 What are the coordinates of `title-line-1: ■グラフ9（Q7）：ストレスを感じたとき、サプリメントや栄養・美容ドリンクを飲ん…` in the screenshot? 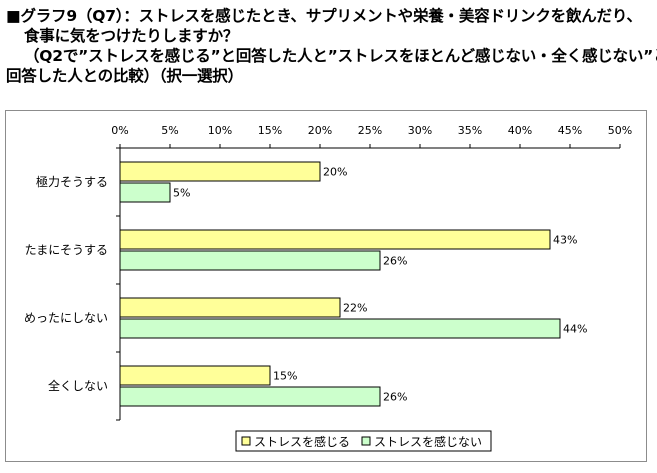 It's located at (324, 16).